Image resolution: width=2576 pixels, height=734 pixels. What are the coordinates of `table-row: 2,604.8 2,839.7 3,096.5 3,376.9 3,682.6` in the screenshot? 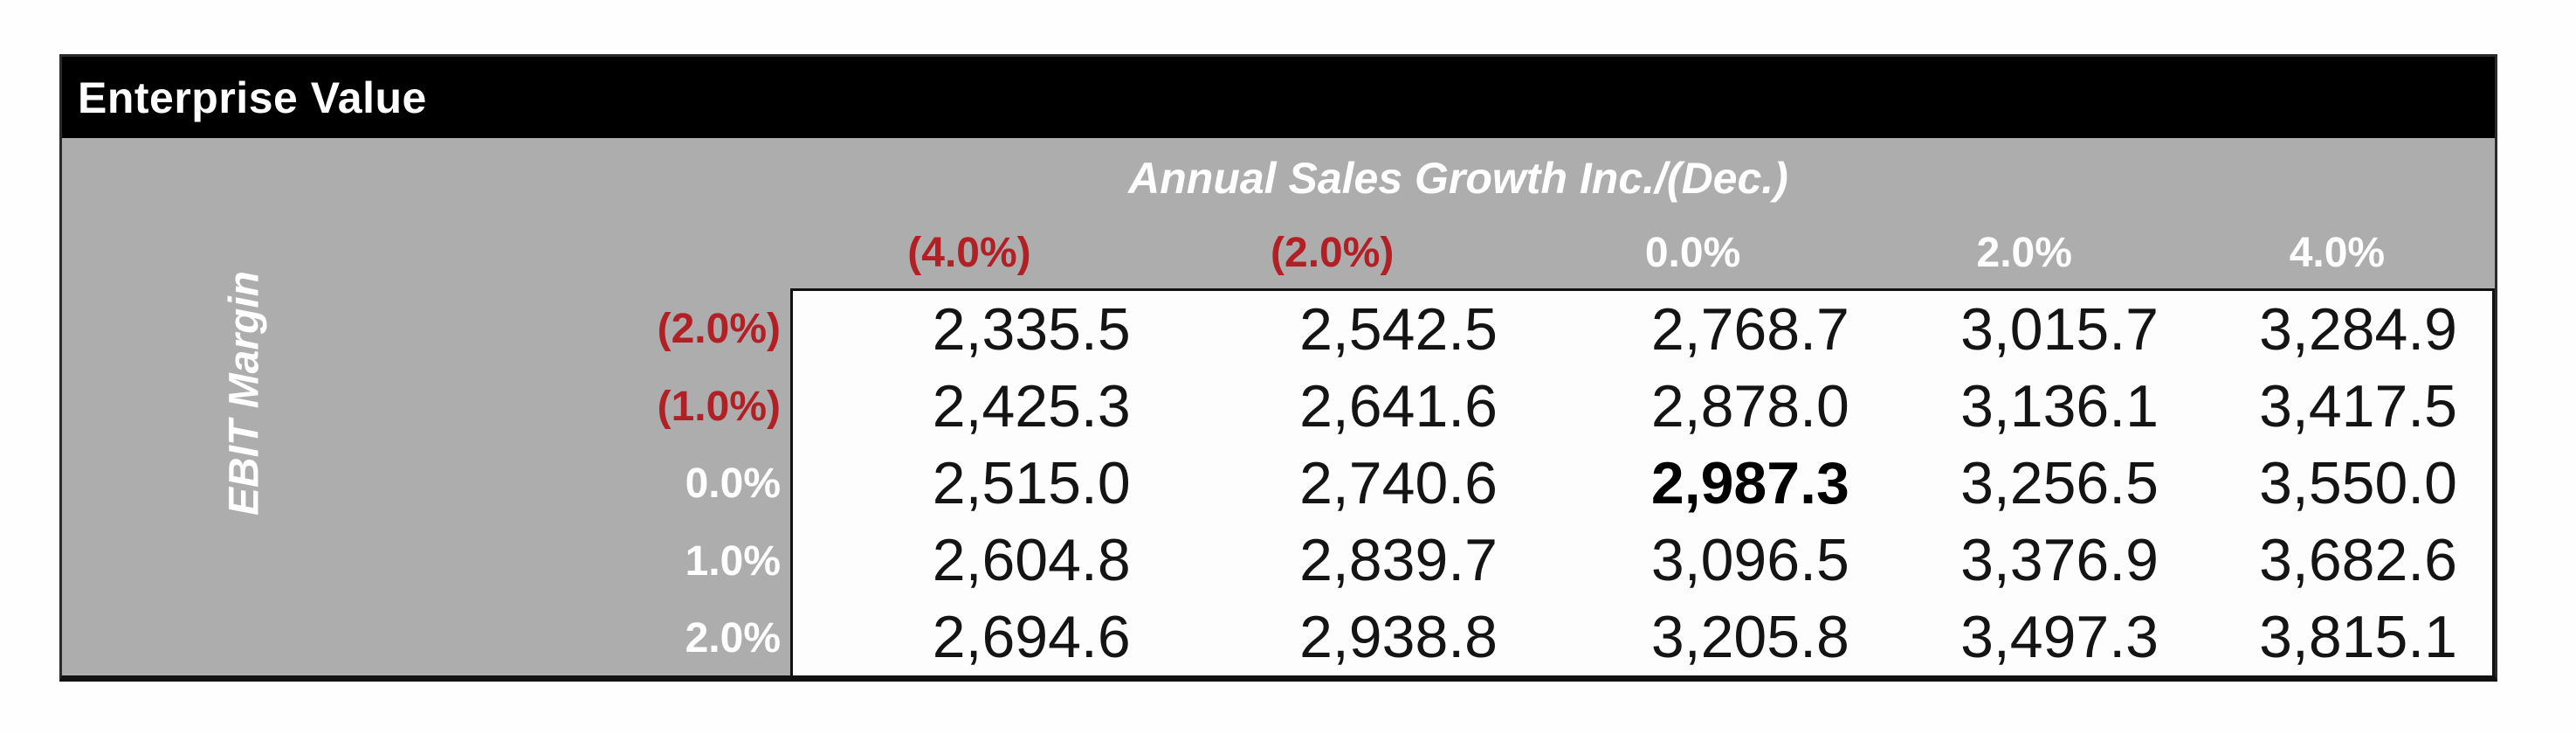 It's located at (1642, 560).